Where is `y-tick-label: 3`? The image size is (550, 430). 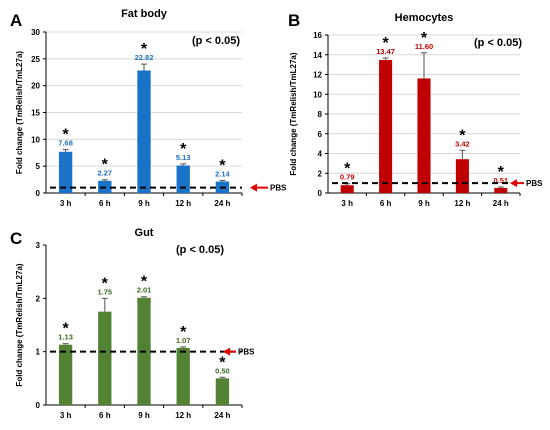
y-tick-label: 3 is located at coordinates (38, 245).